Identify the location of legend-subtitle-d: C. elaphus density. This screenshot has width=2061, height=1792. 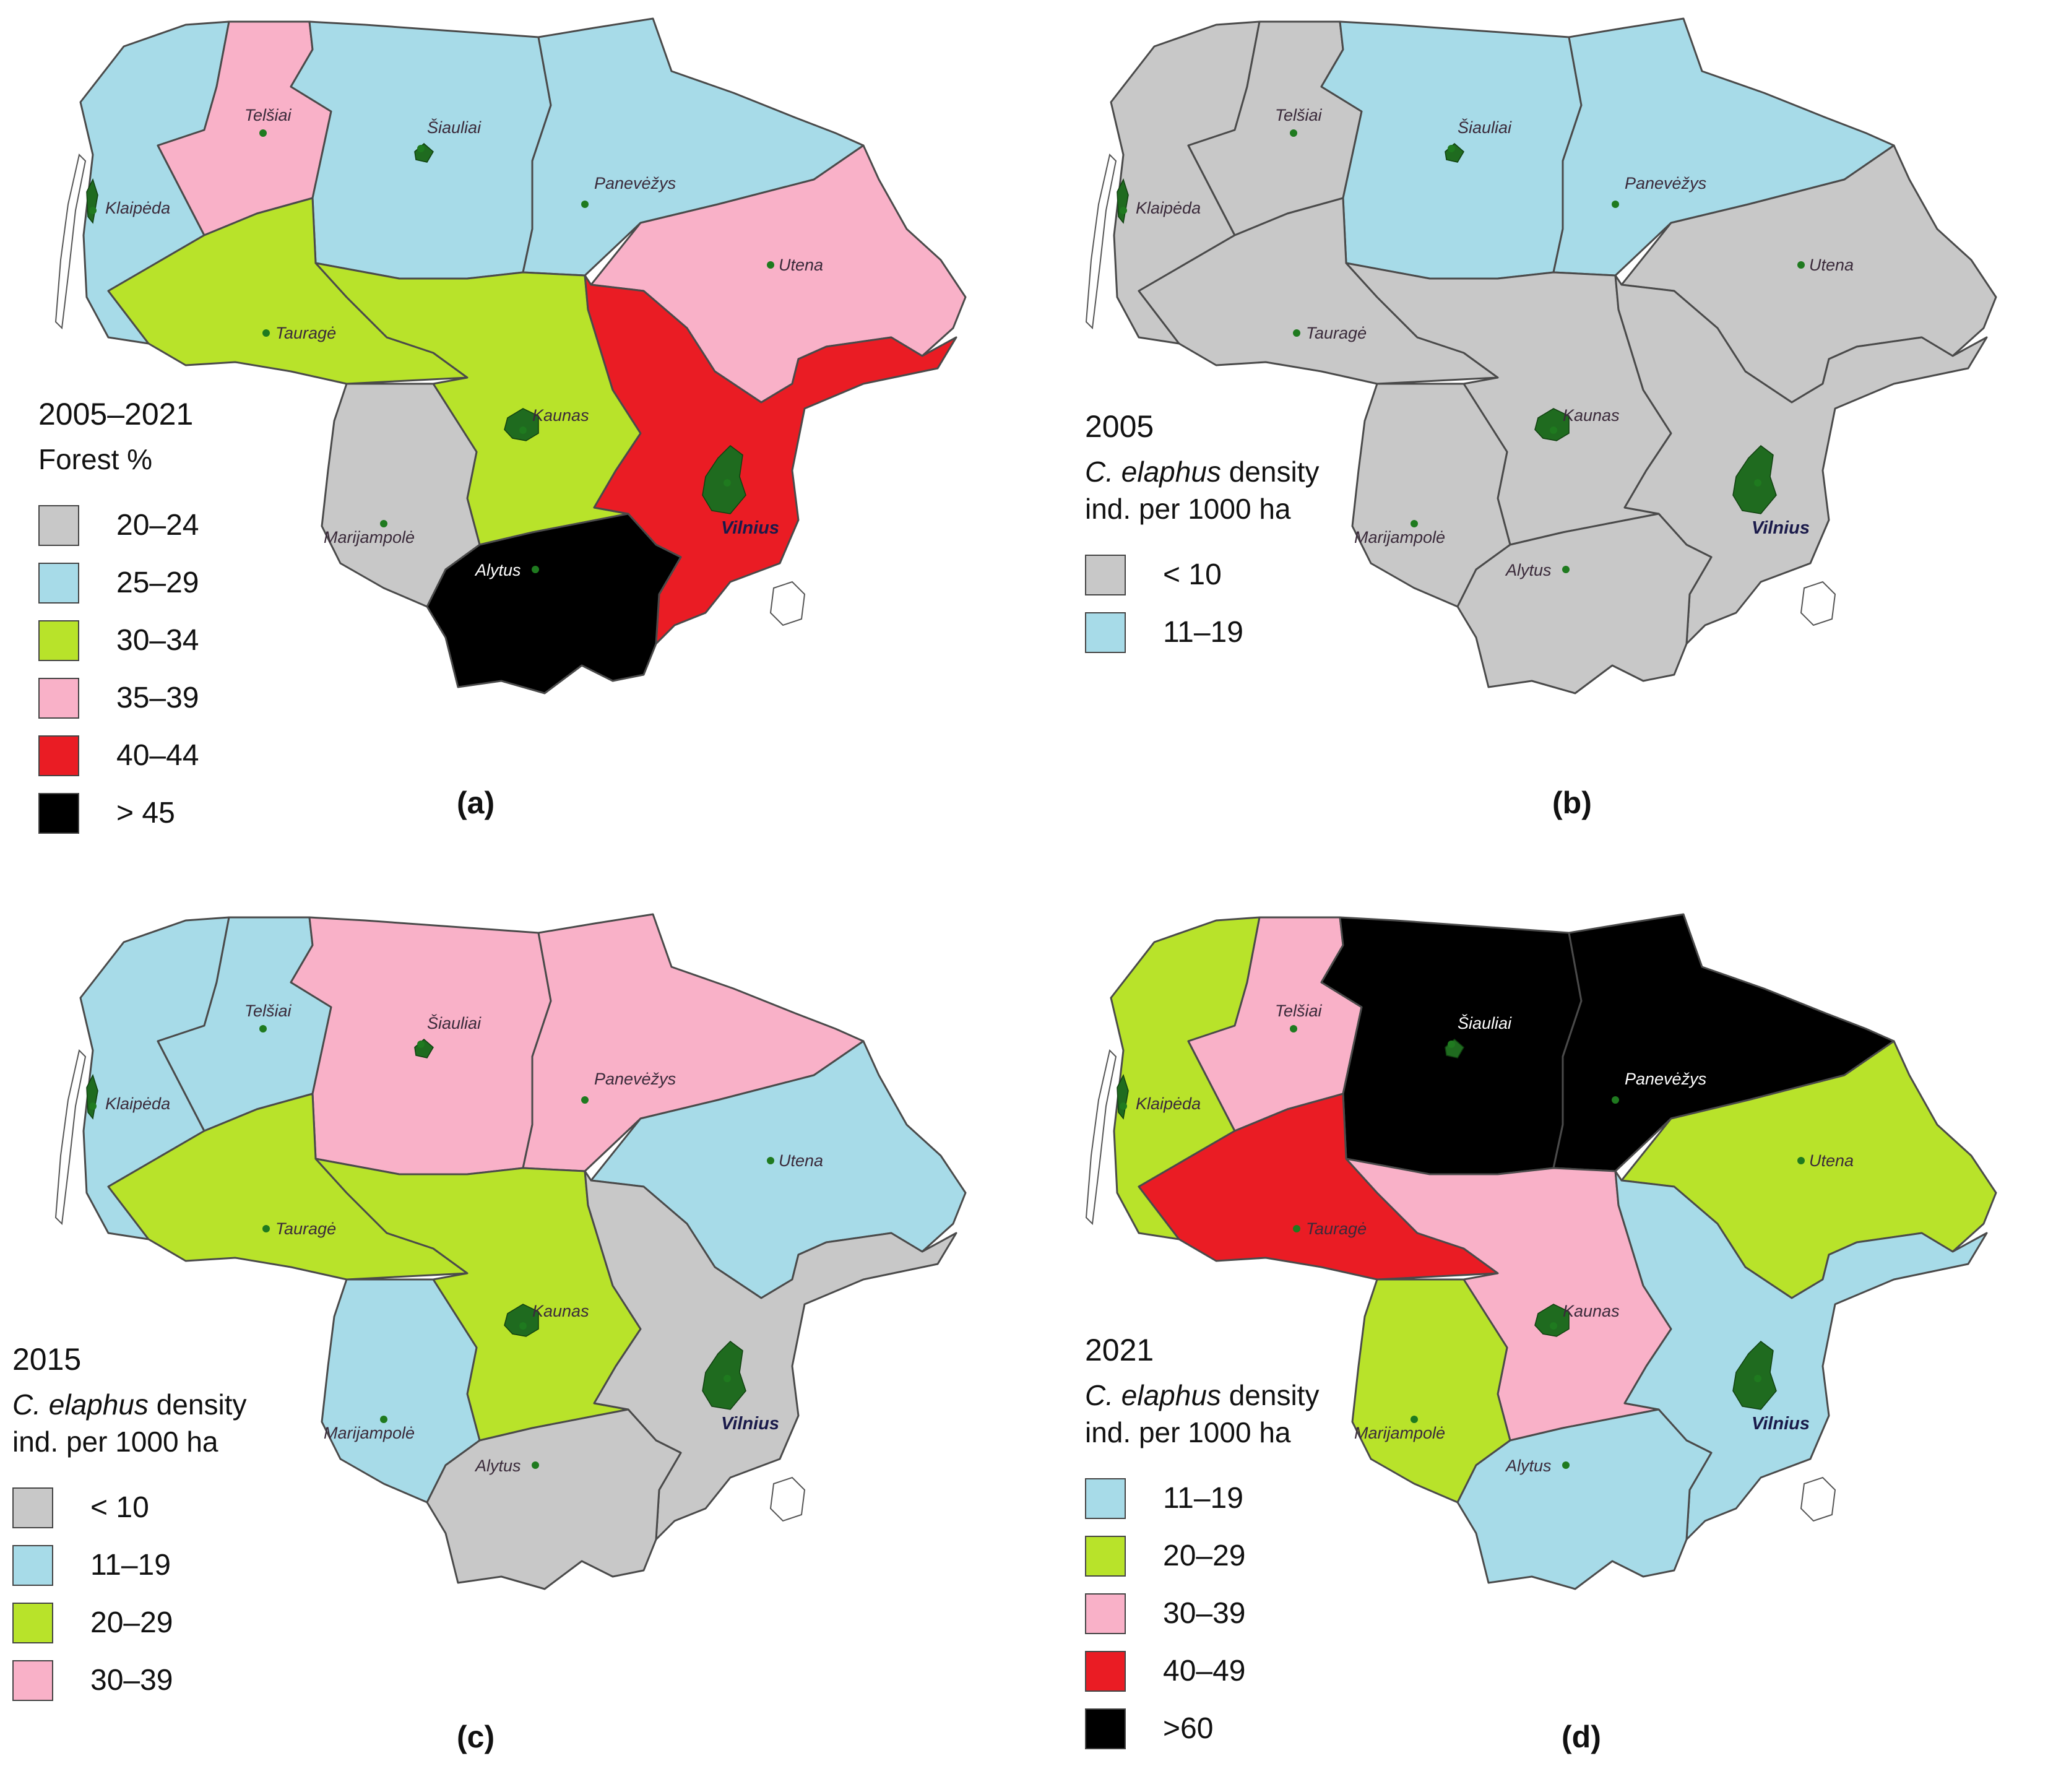
(1202, 1395).